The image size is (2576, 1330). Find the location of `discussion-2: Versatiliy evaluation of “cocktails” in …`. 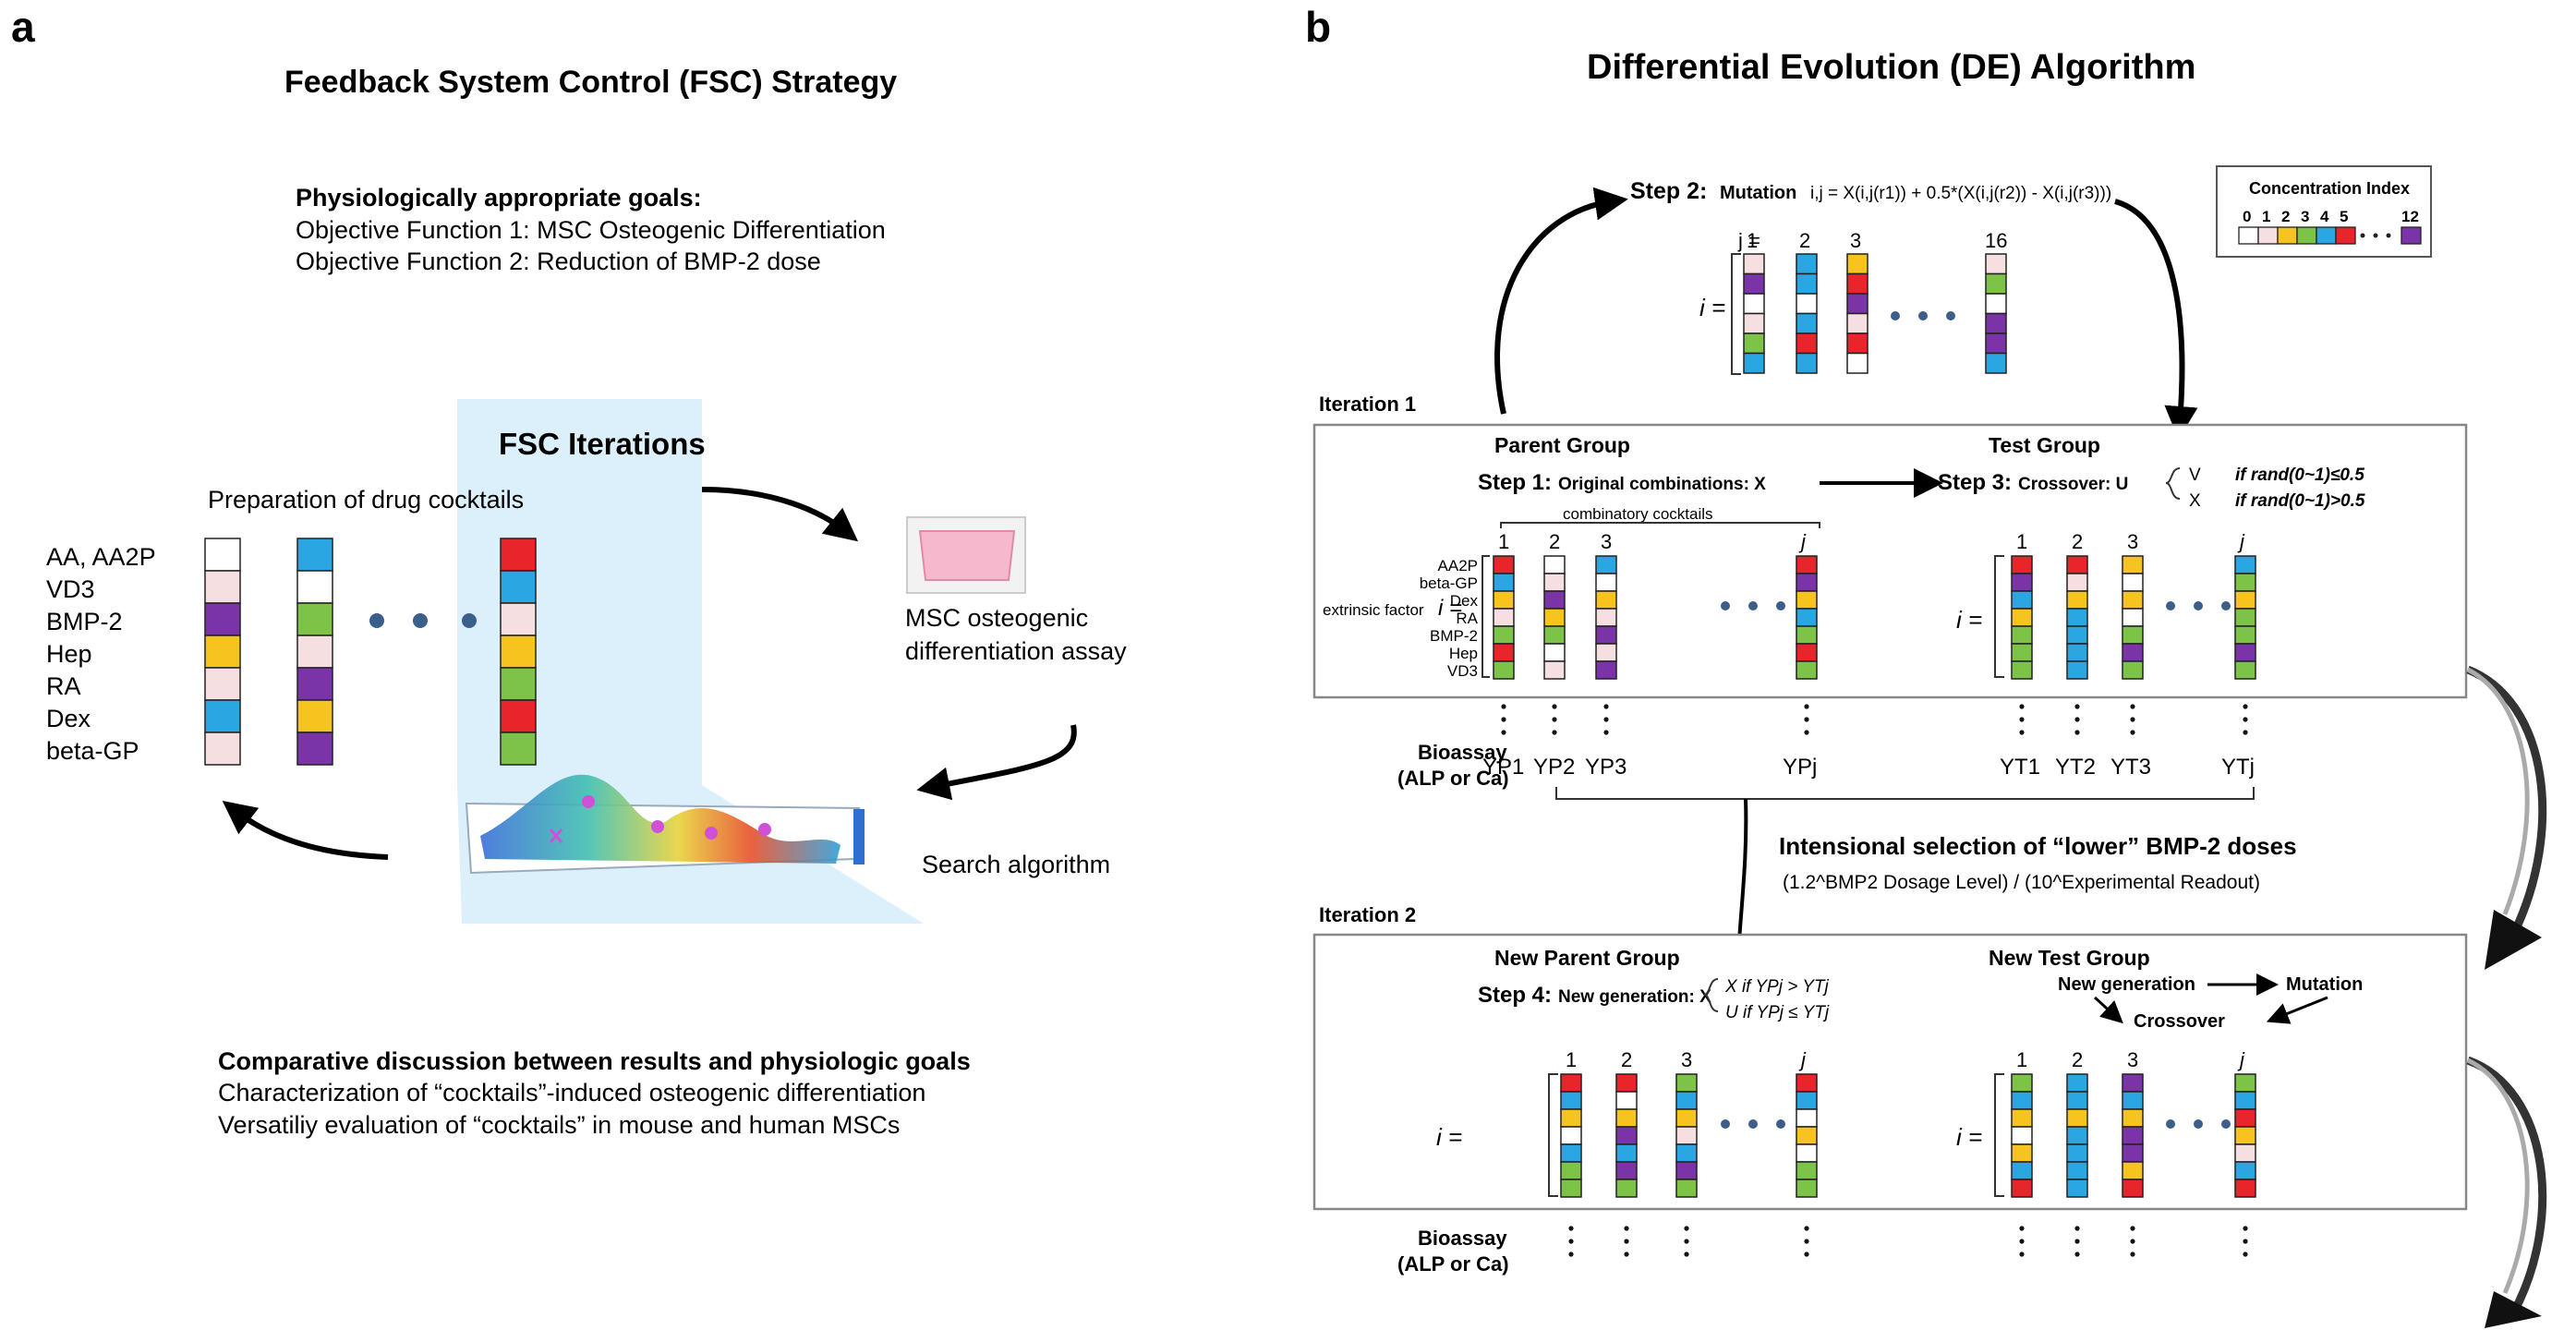

discussion-2: Versatiliy evaluation of “cocktails” in … is located at coordinates (559, 1125).